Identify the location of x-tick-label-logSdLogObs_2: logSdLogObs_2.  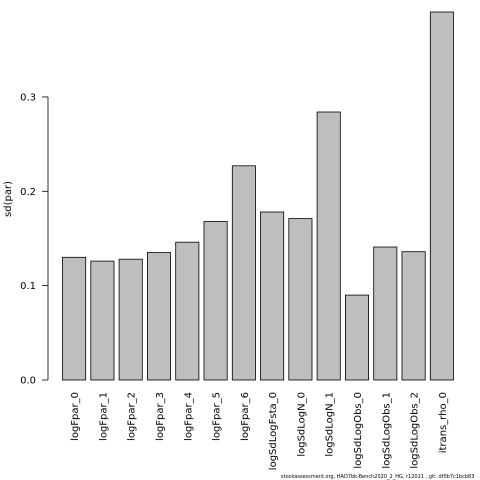
(415, 430).